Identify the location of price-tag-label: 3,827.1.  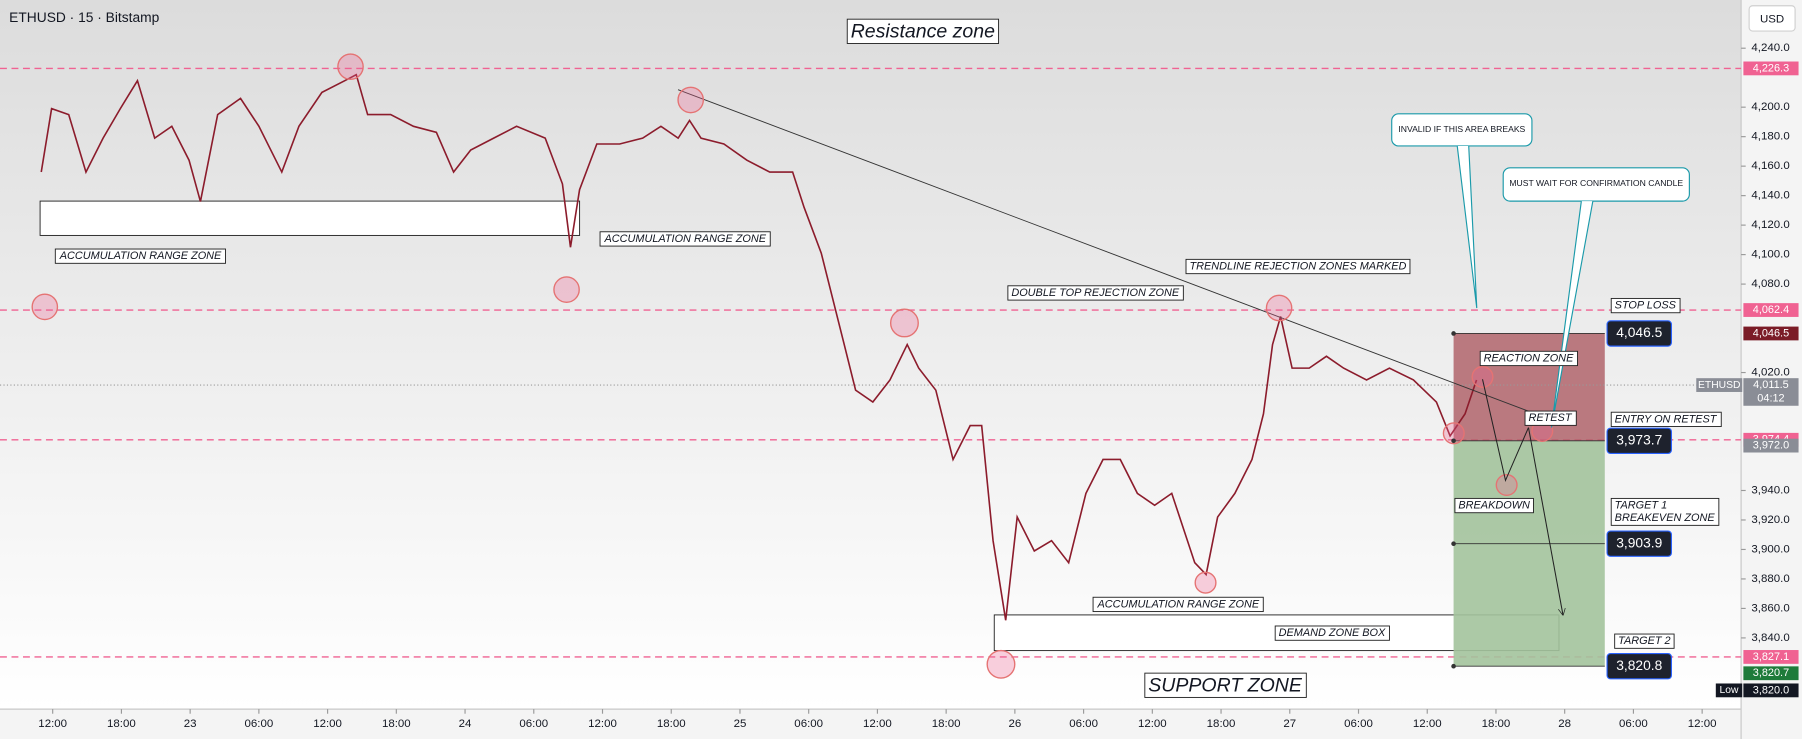
(1771, 657).